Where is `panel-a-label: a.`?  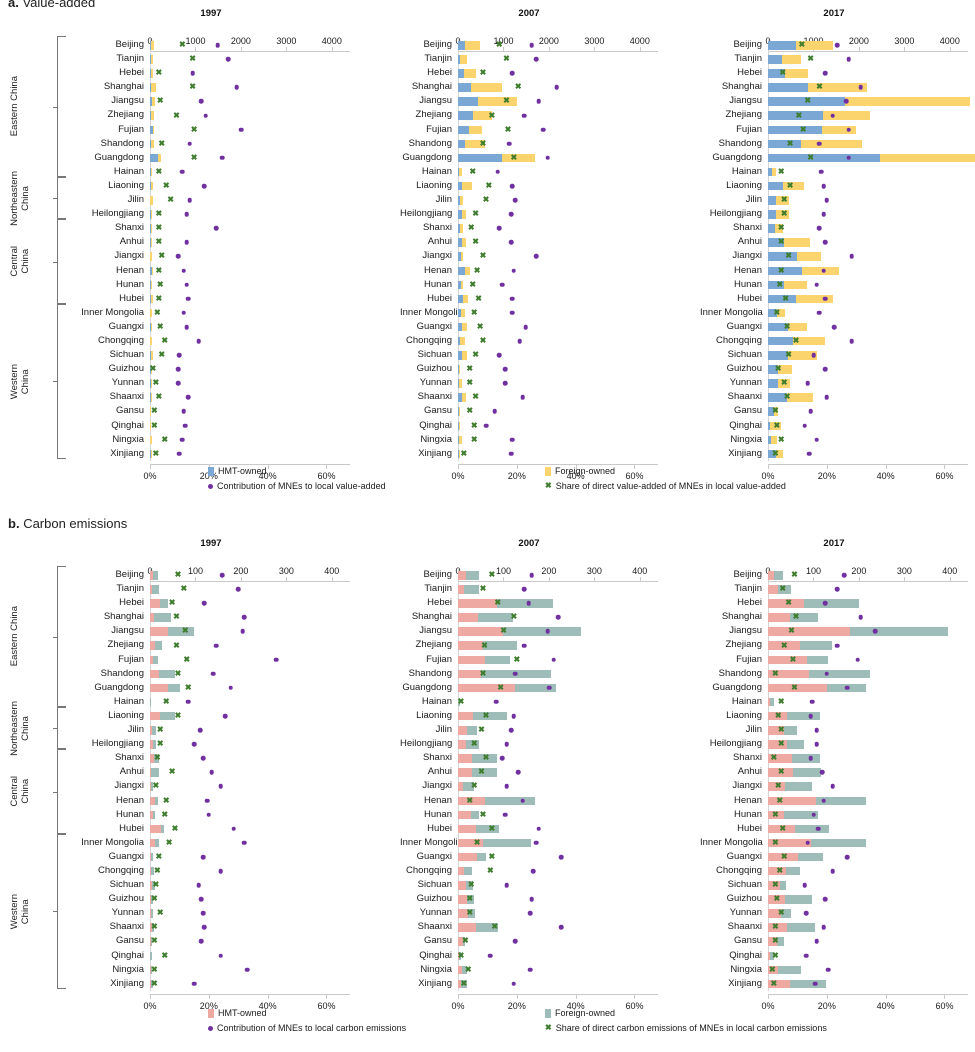
panel-a-label: a. is located at coordinates (13, 5).